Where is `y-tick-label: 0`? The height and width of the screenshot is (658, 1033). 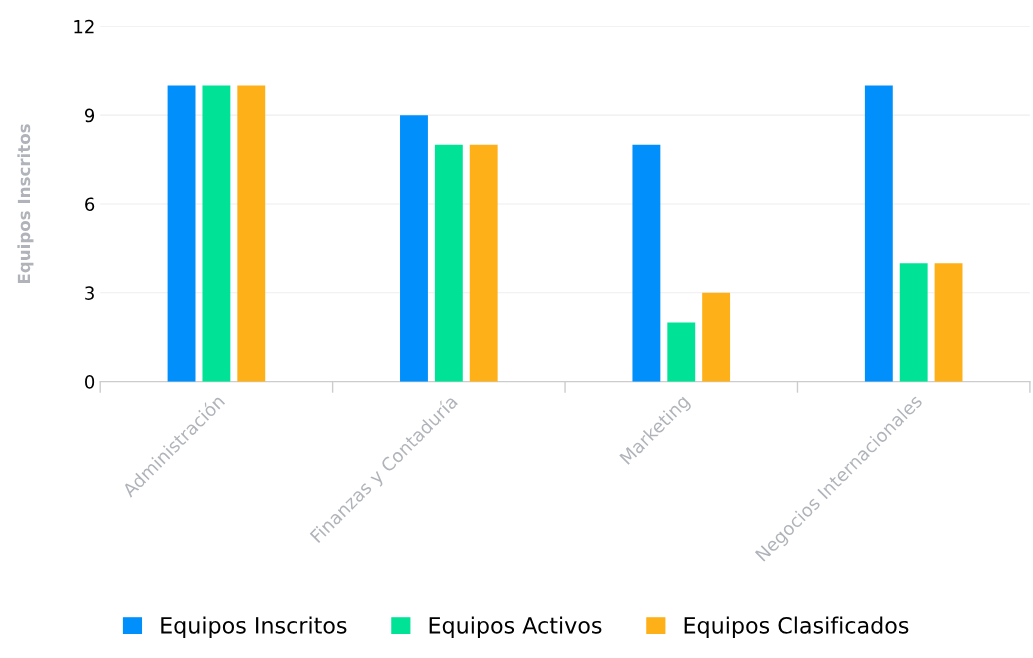 y-tick-label: 0 is located at coordinates (90, 382).